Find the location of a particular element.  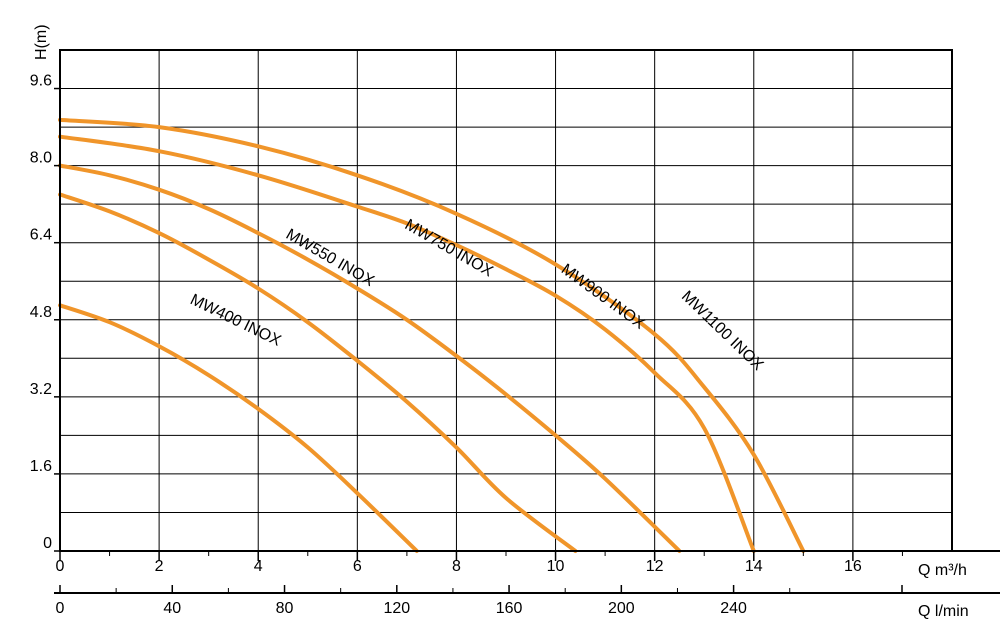

y-tick-label: 6.4 is located at coordinates (41, 235).